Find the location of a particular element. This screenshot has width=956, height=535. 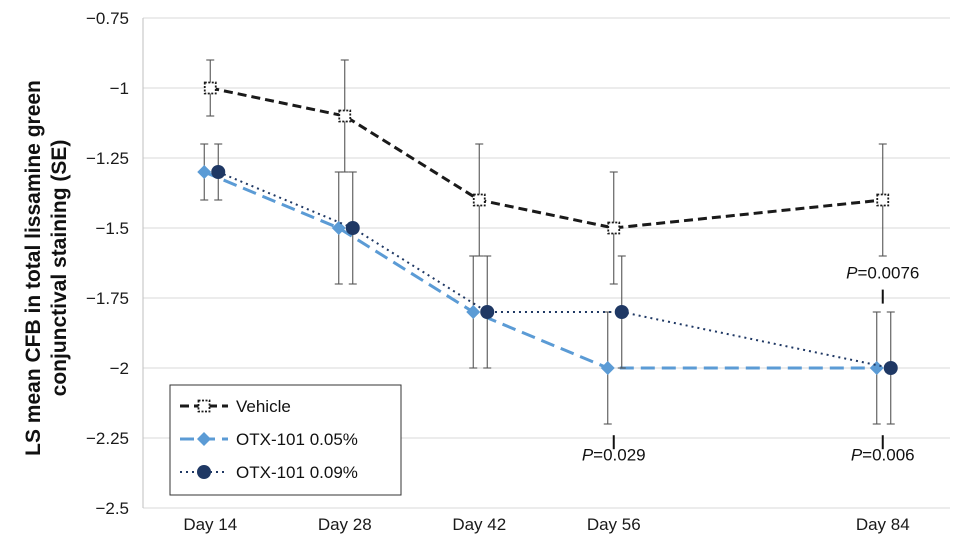

x-tick-label: Day 56 is located at coordinates (614, 524).